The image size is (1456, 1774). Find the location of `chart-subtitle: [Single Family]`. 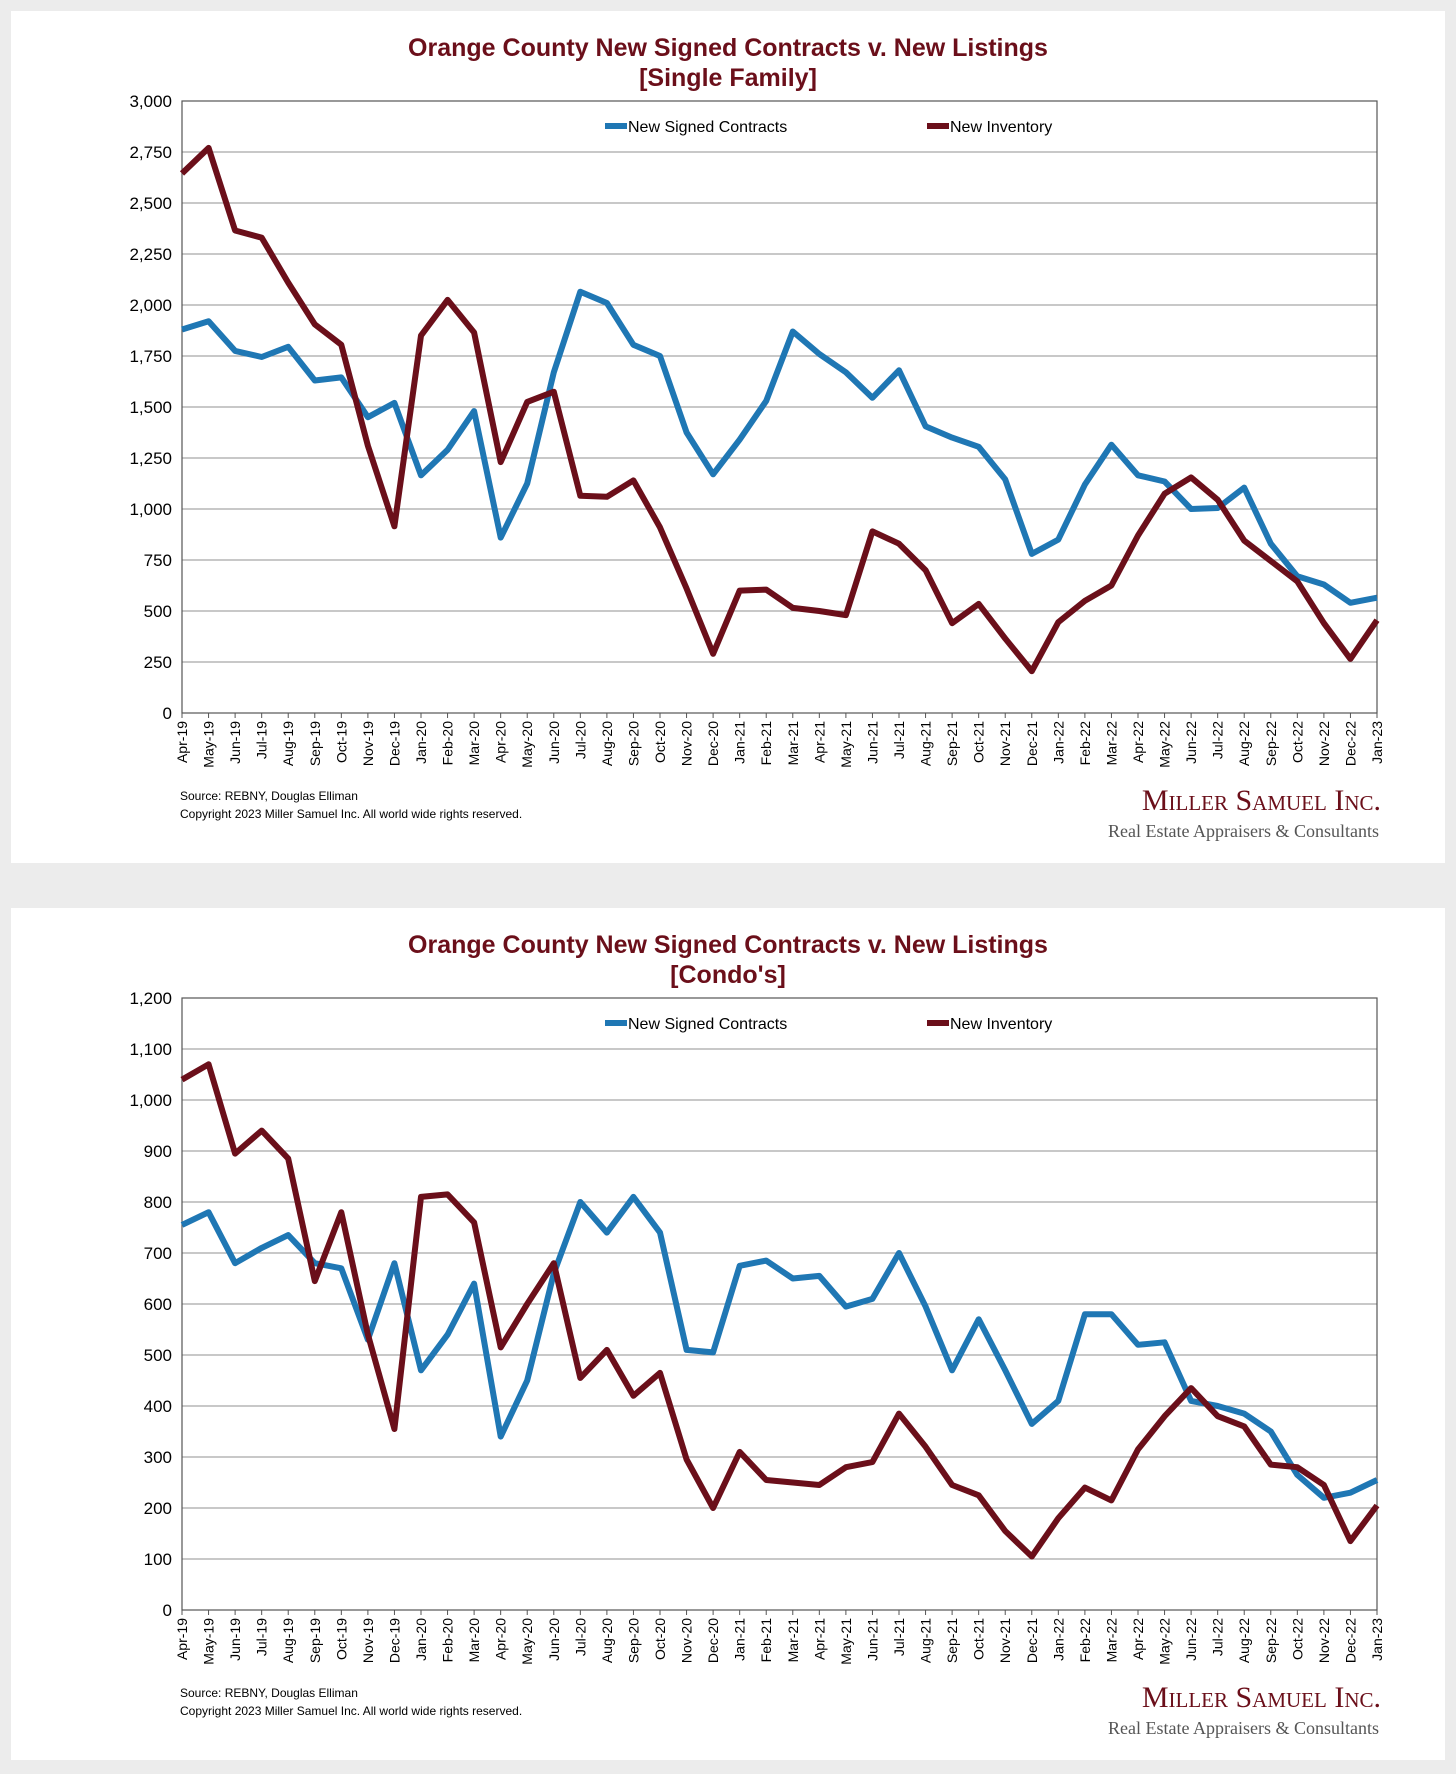

chart-subtitle: [Single Family] is located at coordinates (728, 78).